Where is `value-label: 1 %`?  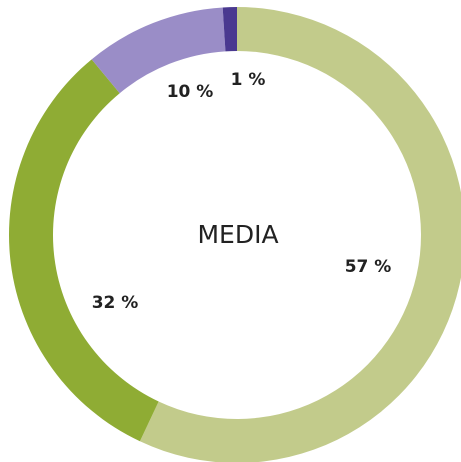 value-label: 1 % is located at coordinates (248, 80).